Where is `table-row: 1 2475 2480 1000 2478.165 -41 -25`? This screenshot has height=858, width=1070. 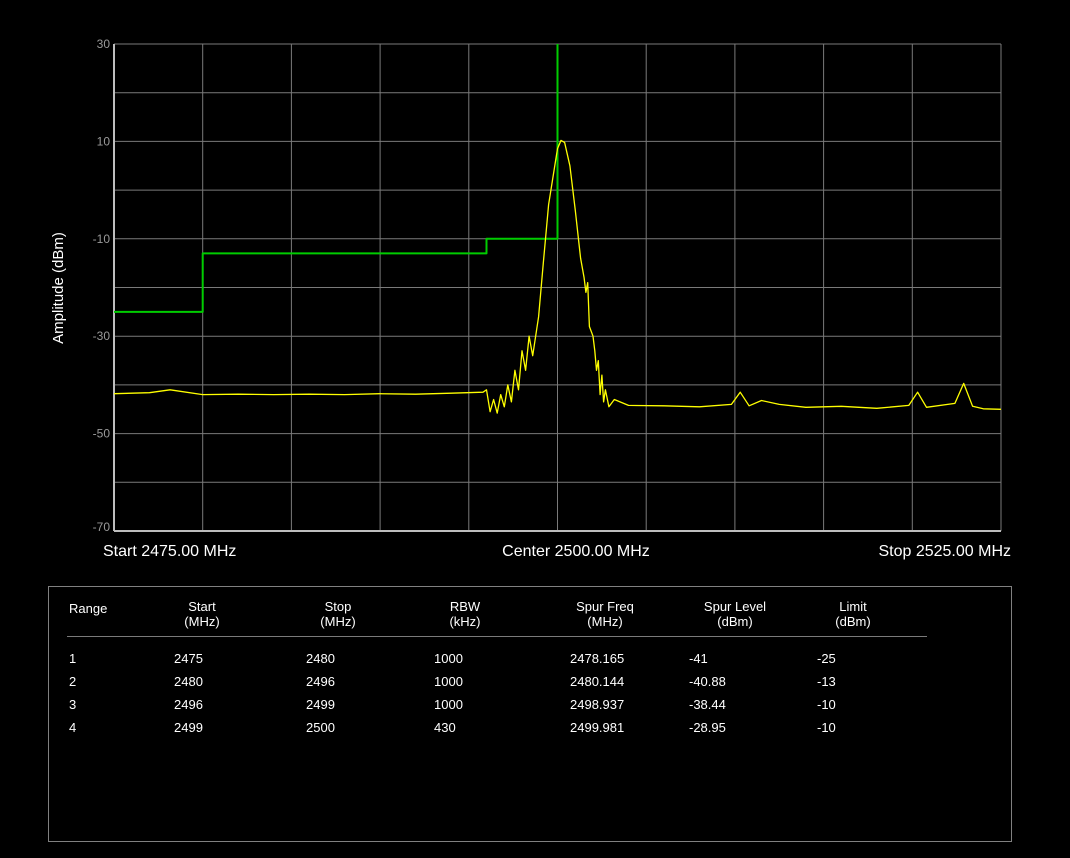
table-row: 1 2475 2480 1000 2478.165 -41 -25 is located at coordinates (530, 661).